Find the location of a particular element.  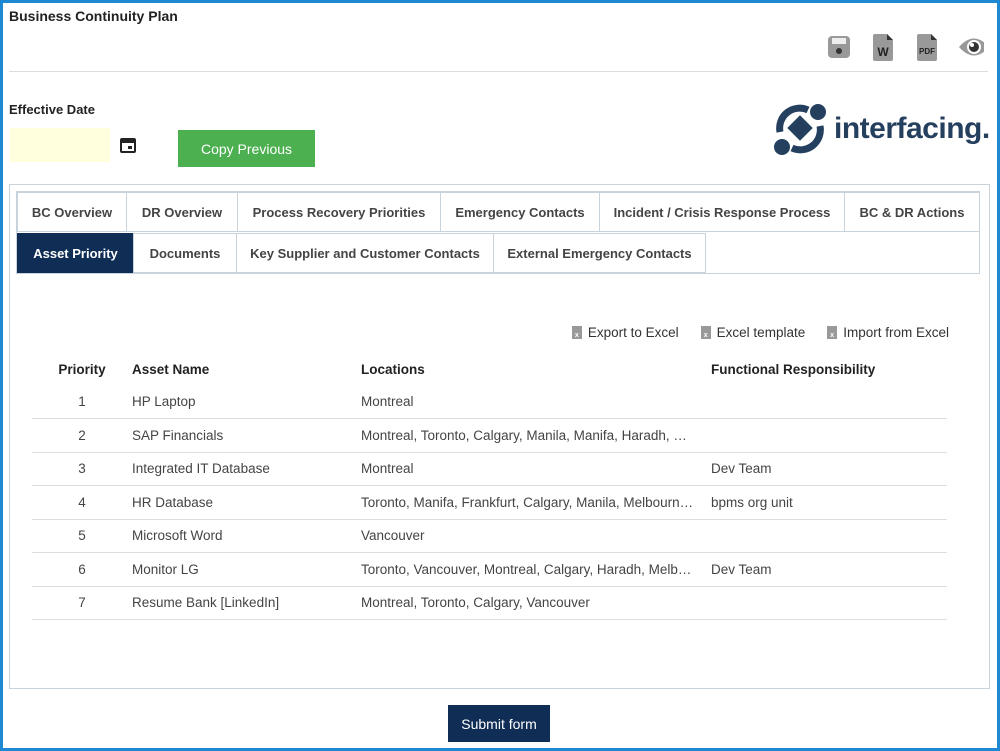

word-icon: W is located at coordinates (883, 47).